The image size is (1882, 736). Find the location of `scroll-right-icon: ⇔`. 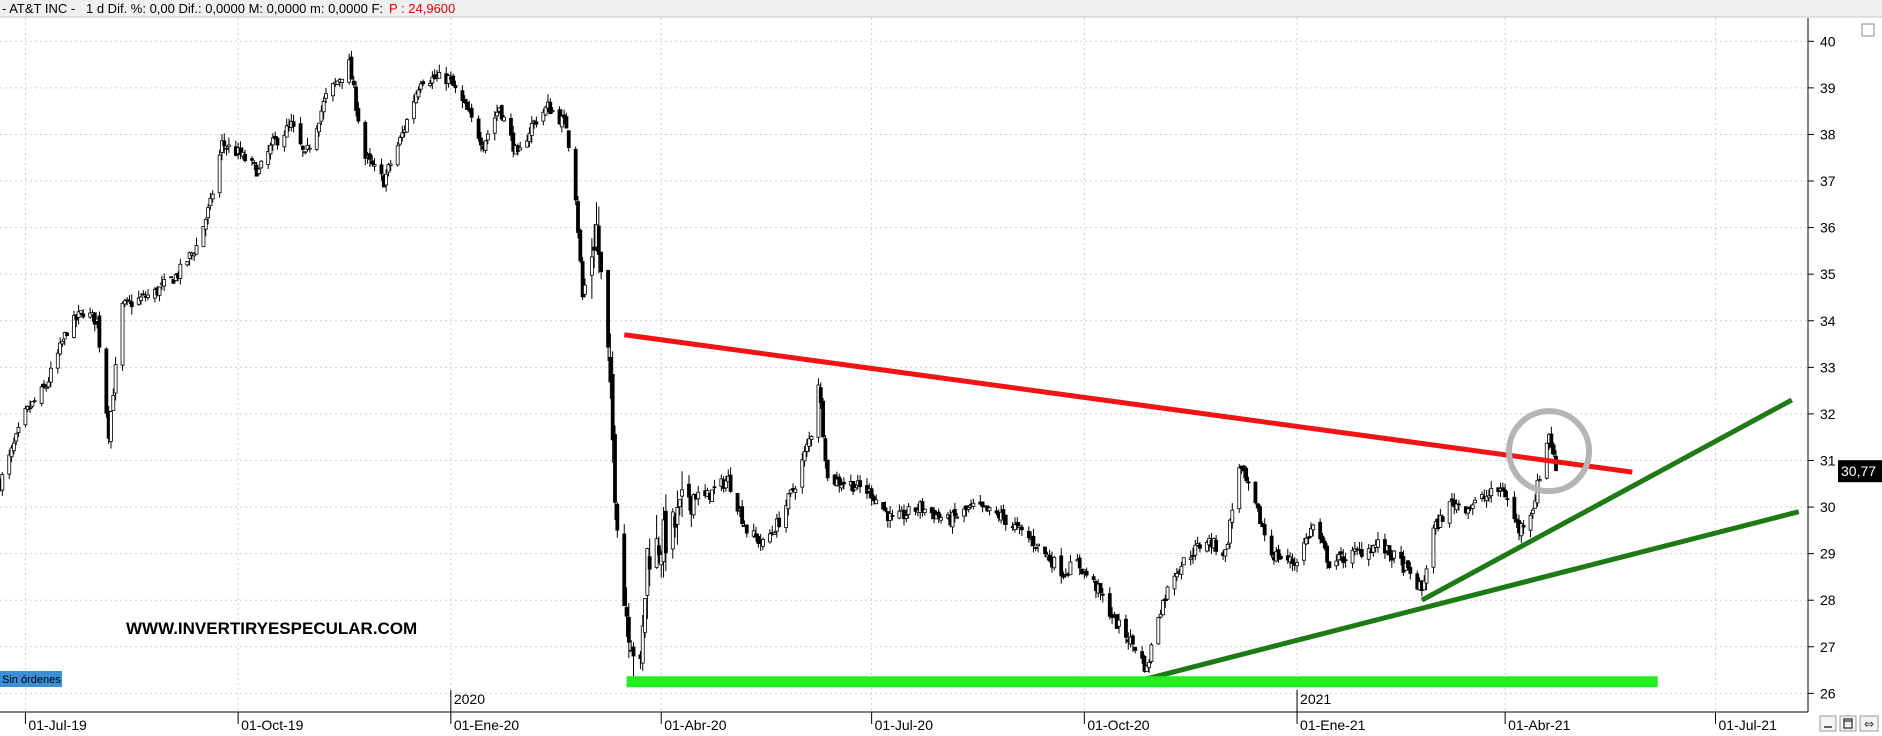

scroll-right-icon: ⇔ is located at coordinates (1869, 723).